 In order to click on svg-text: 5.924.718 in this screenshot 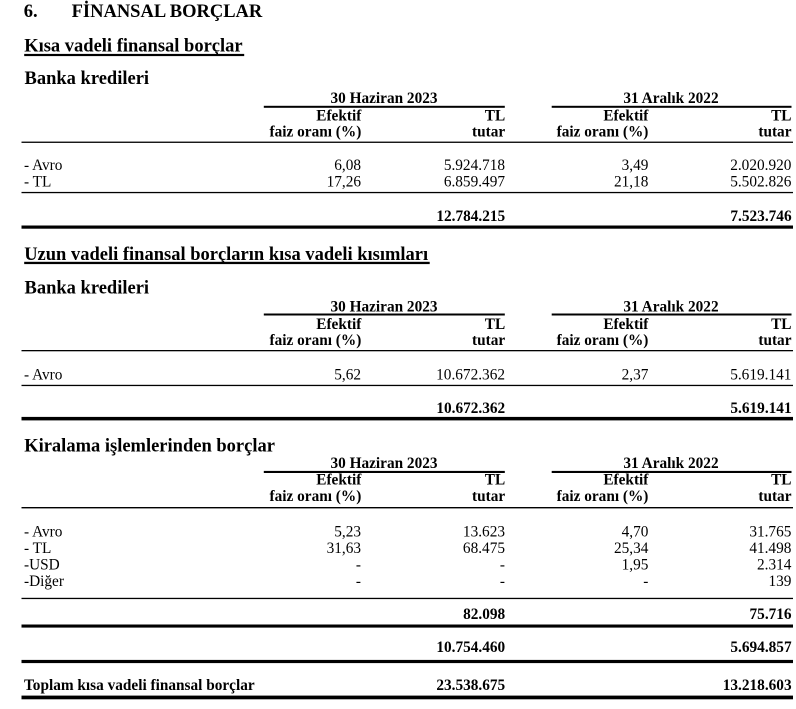, I will do `click(475, 165)`.